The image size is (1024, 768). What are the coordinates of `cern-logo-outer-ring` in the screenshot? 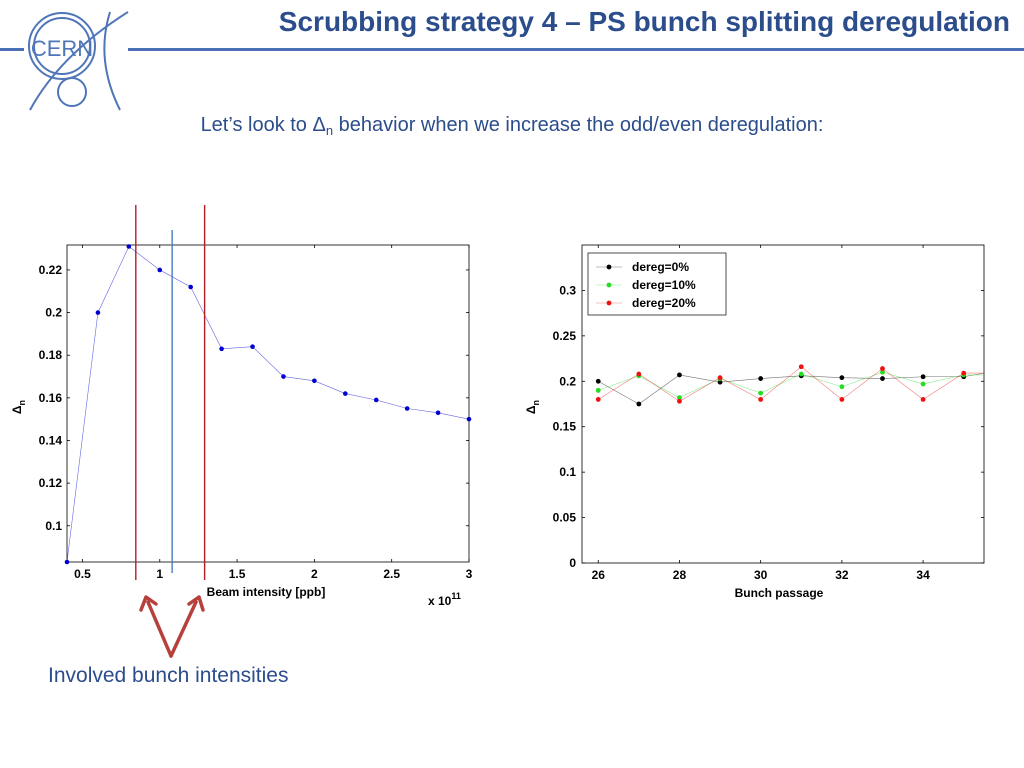 It's located at (62, 46).